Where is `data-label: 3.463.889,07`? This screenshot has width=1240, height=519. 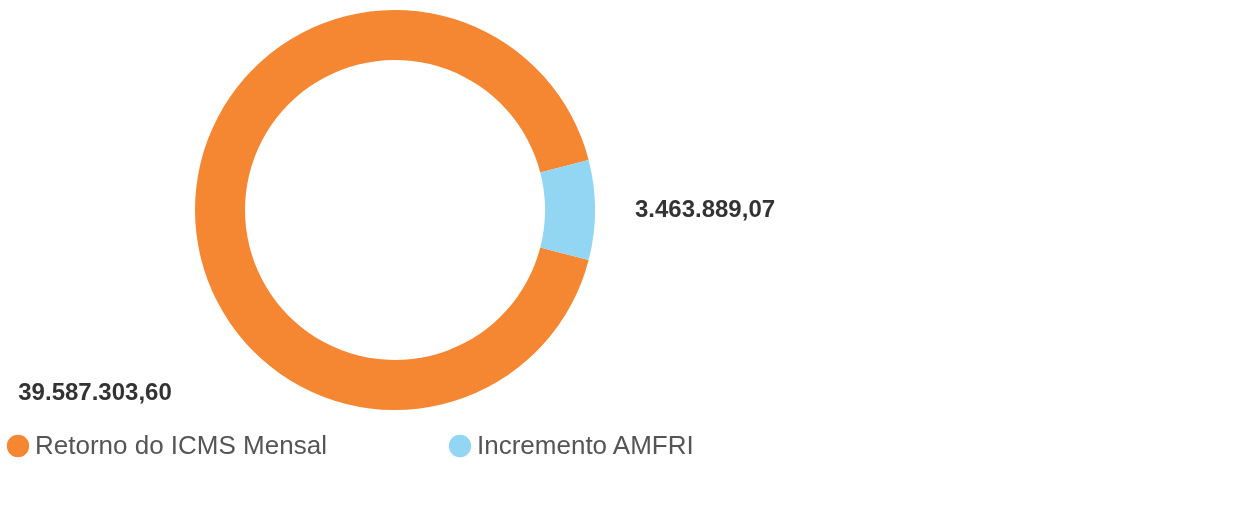
data-label: 3.463.889,07 is located at coordinates (705, 208).